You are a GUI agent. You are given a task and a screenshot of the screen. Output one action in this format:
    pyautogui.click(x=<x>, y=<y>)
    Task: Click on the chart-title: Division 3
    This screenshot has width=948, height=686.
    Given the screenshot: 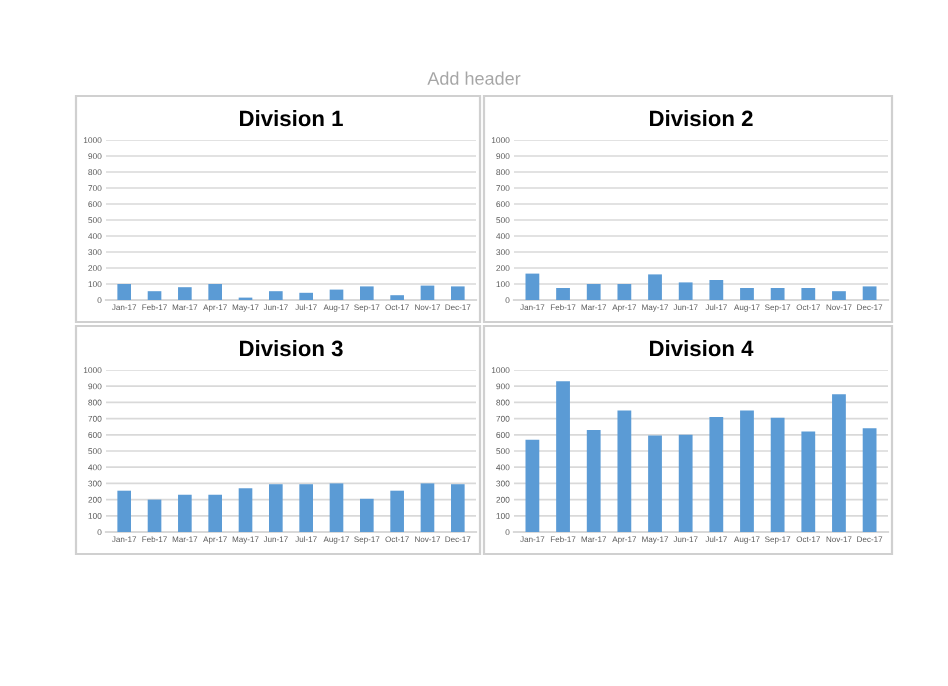 What is the action you would take?
    pyautogui.click(x=291, y=348)
    